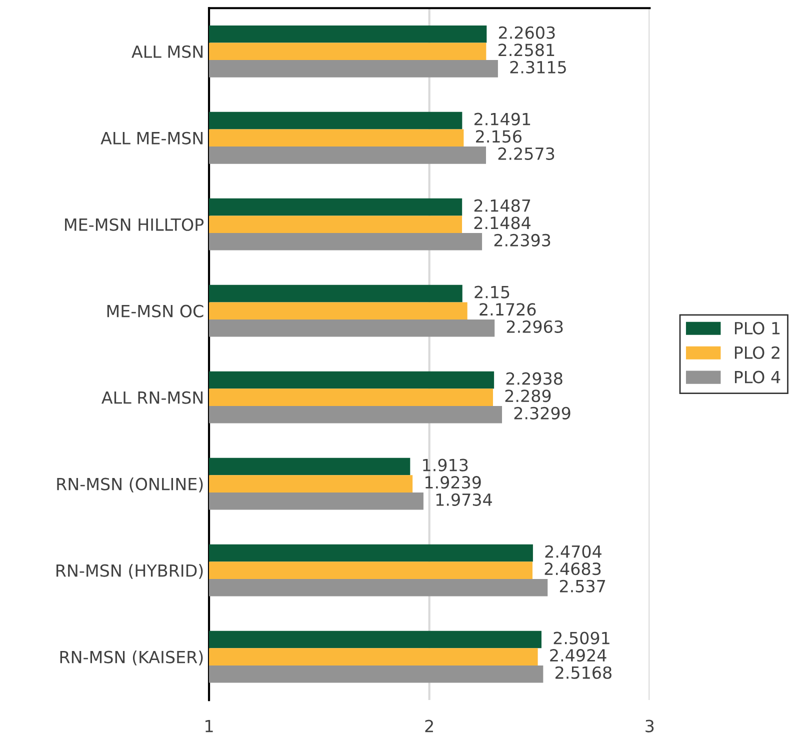  Describe the element at coordinates (757, 352) in the screenshot. I see `legend-label: PLO 2` at that location.